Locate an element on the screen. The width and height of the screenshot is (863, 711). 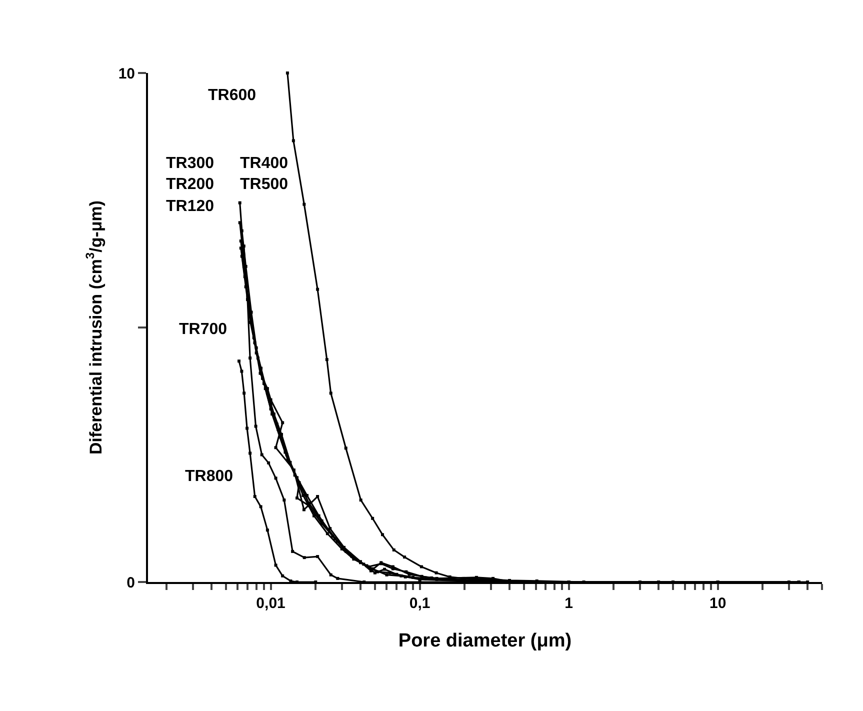
y-tick-label: 0 is located at coordinates (130, 583).